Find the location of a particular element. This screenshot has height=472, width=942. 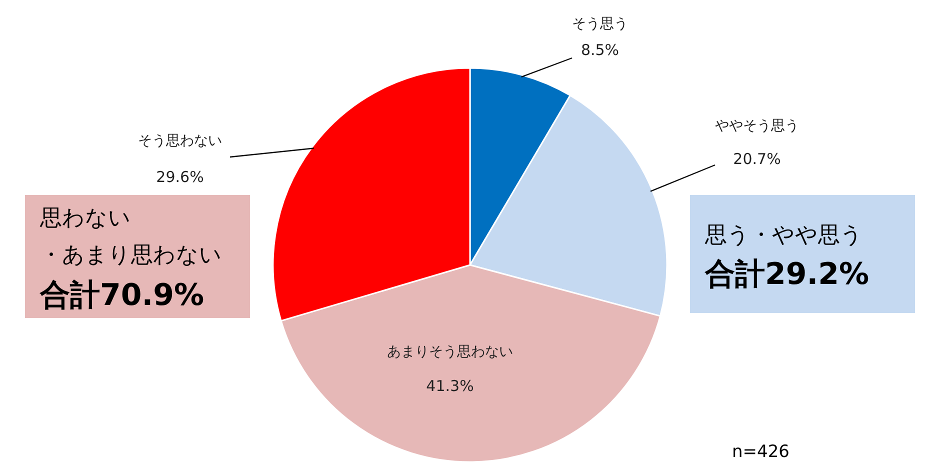

data-label: 29.6% is located at coordinates (180, 177).